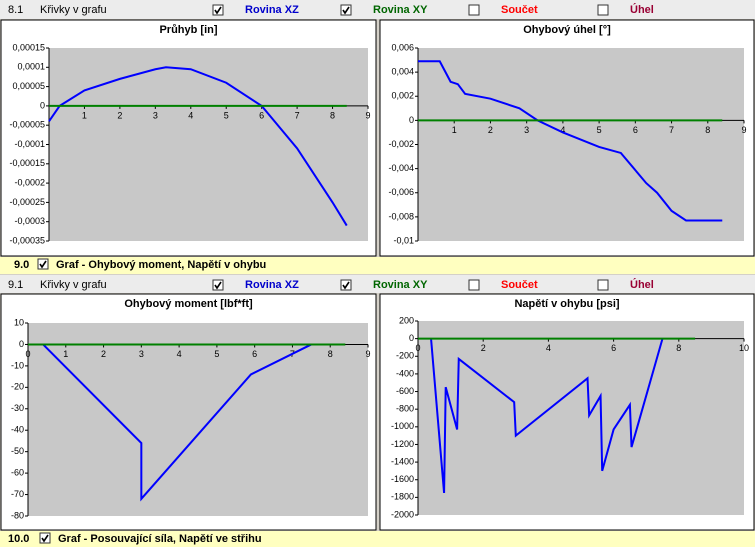  Describe the element at coordinates (401, 216) in the screenshot. I see `y-tick-label: -0,008` at that location.